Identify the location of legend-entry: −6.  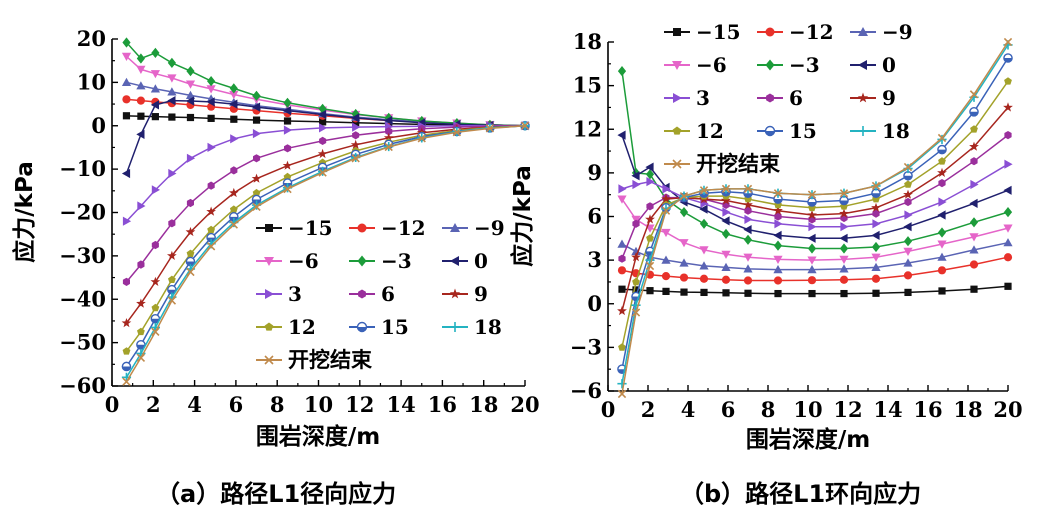
(287, 261).